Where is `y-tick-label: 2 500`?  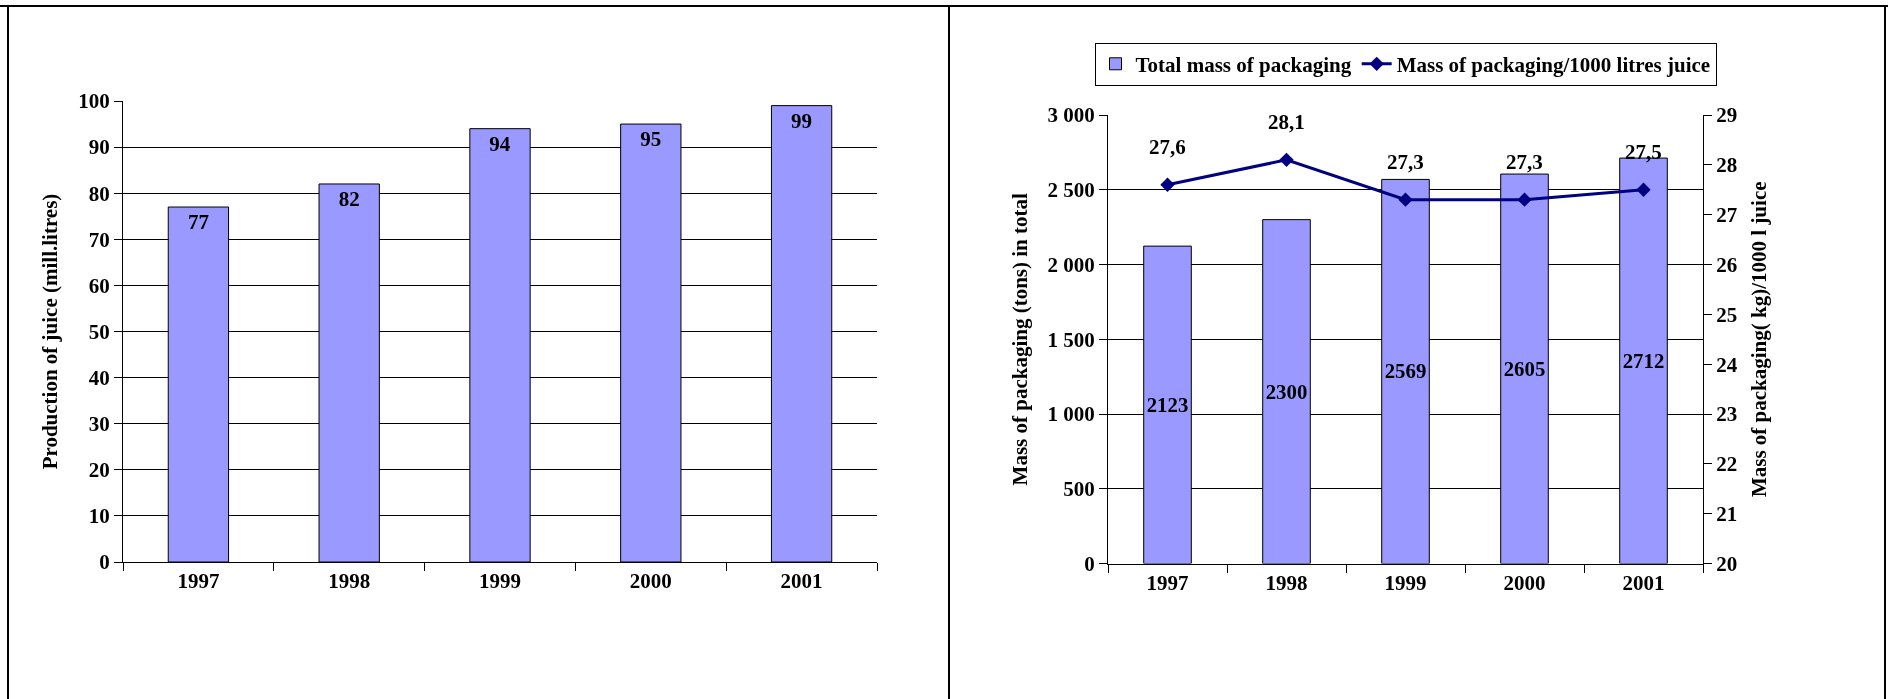 y-tick-label: 2 500 is located at coordinates (1071, 190).